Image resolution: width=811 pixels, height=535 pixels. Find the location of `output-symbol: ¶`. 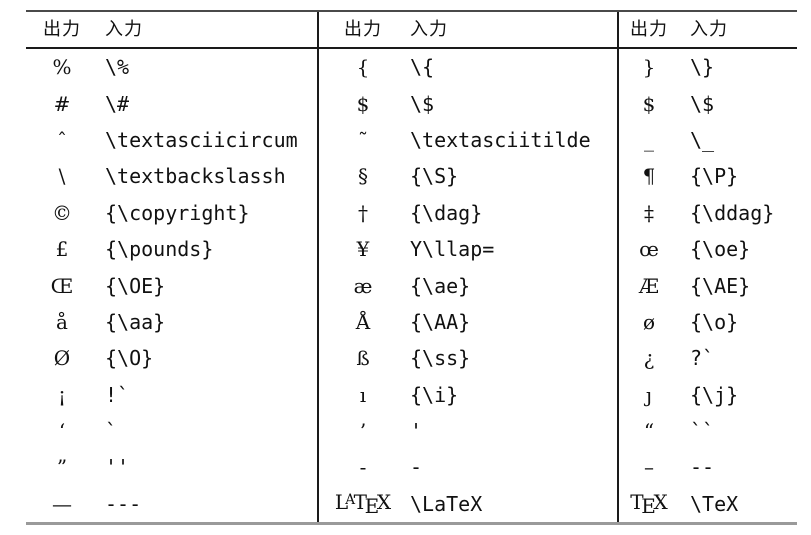

output-symbol: ¶ is located at coordinates (649, 176).